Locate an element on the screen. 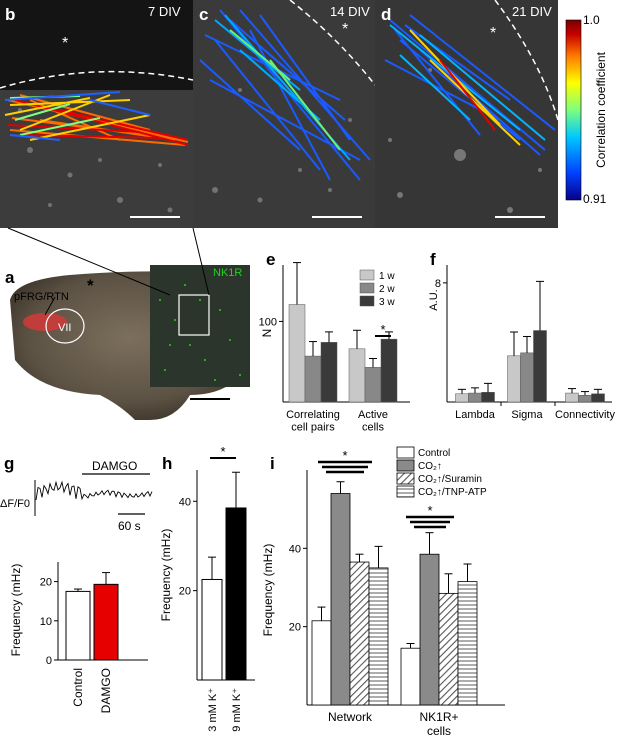 The image size is (617, 739). g-category-label-damgo: DAMGO is located at coordinates (106, 690).